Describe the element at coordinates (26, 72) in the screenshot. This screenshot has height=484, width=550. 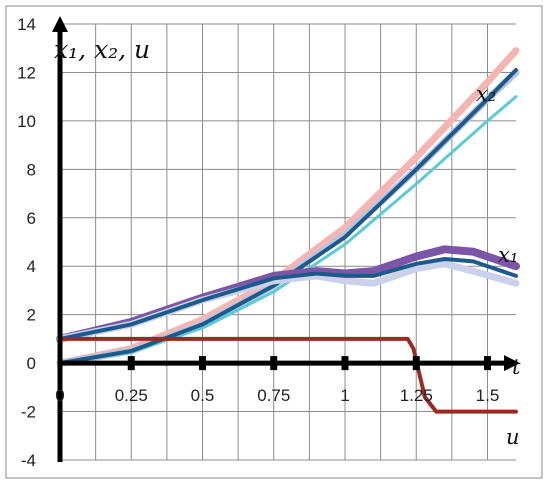
I see `y-tick-label: 12` at that location.